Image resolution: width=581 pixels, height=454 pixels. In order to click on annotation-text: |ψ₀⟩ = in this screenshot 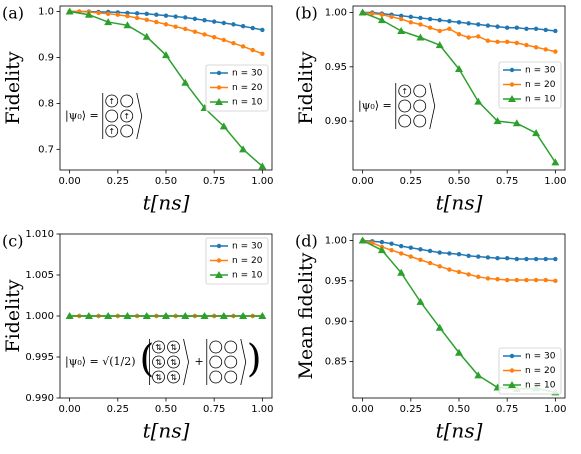, I will do `click(82, 116)`.